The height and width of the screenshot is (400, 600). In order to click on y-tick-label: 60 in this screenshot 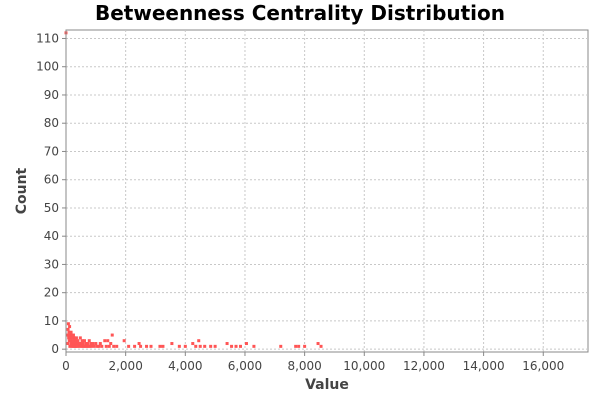, I will do `click(51, 180)`.